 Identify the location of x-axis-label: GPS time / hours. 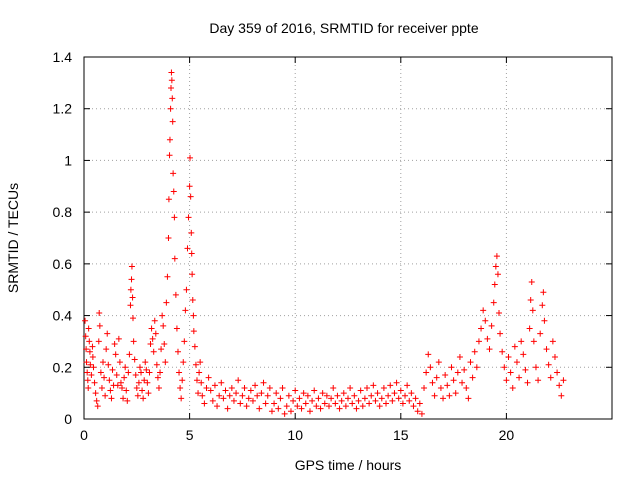
(348, 465).